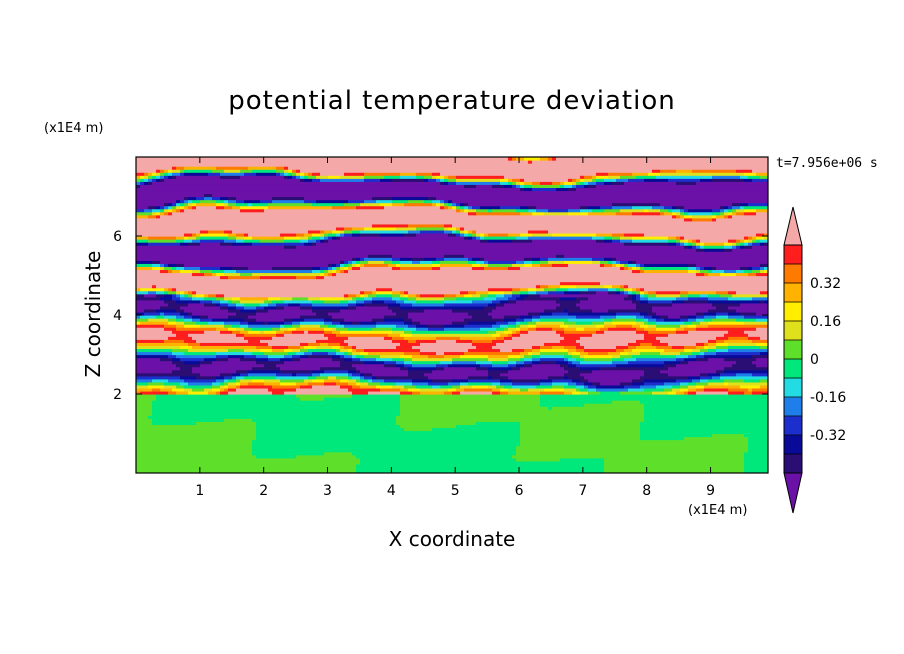 This screenshot has width=904, height=654. I want to click on colorbar-under-triangle, so click(793, 493).